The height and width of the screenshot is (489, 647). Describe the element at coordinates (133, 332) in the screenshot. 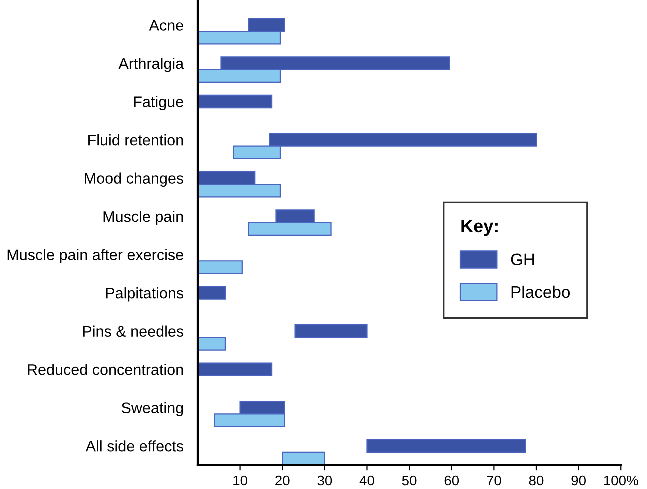

I see `y-tick-label: Pins & needles` at that location.